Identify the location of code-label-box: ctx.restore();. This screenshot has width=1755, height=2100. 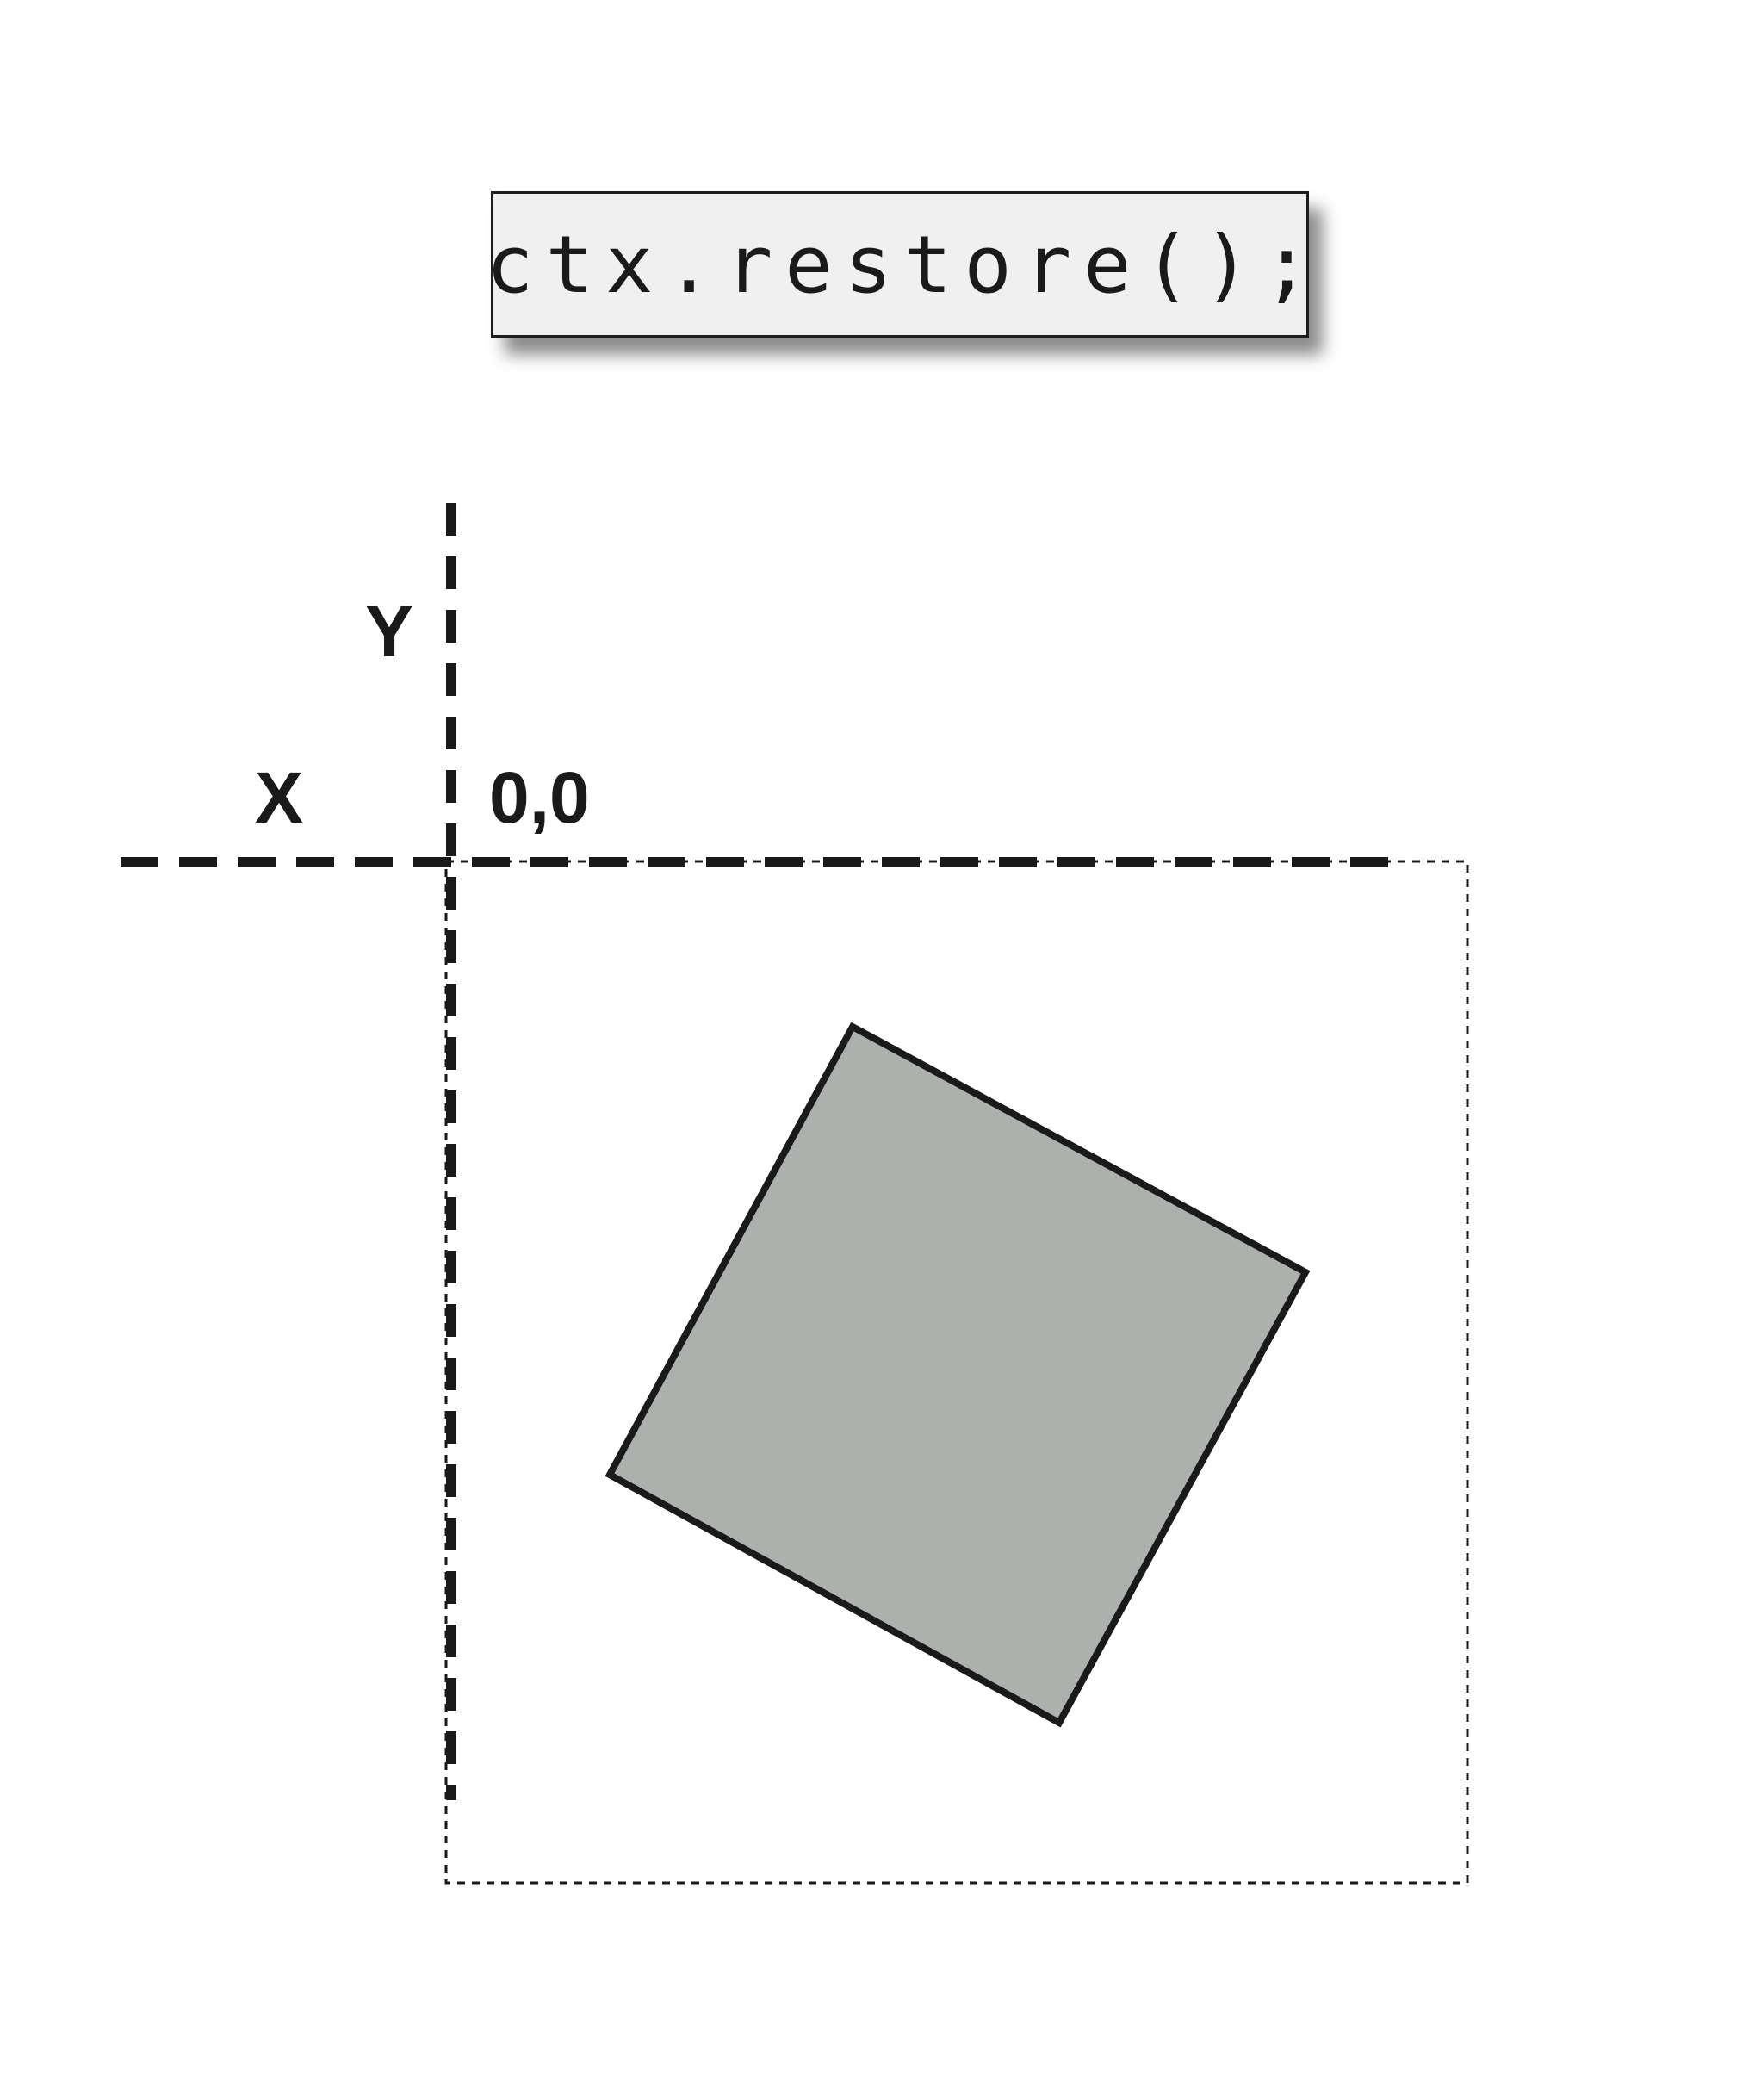
(898, 264).